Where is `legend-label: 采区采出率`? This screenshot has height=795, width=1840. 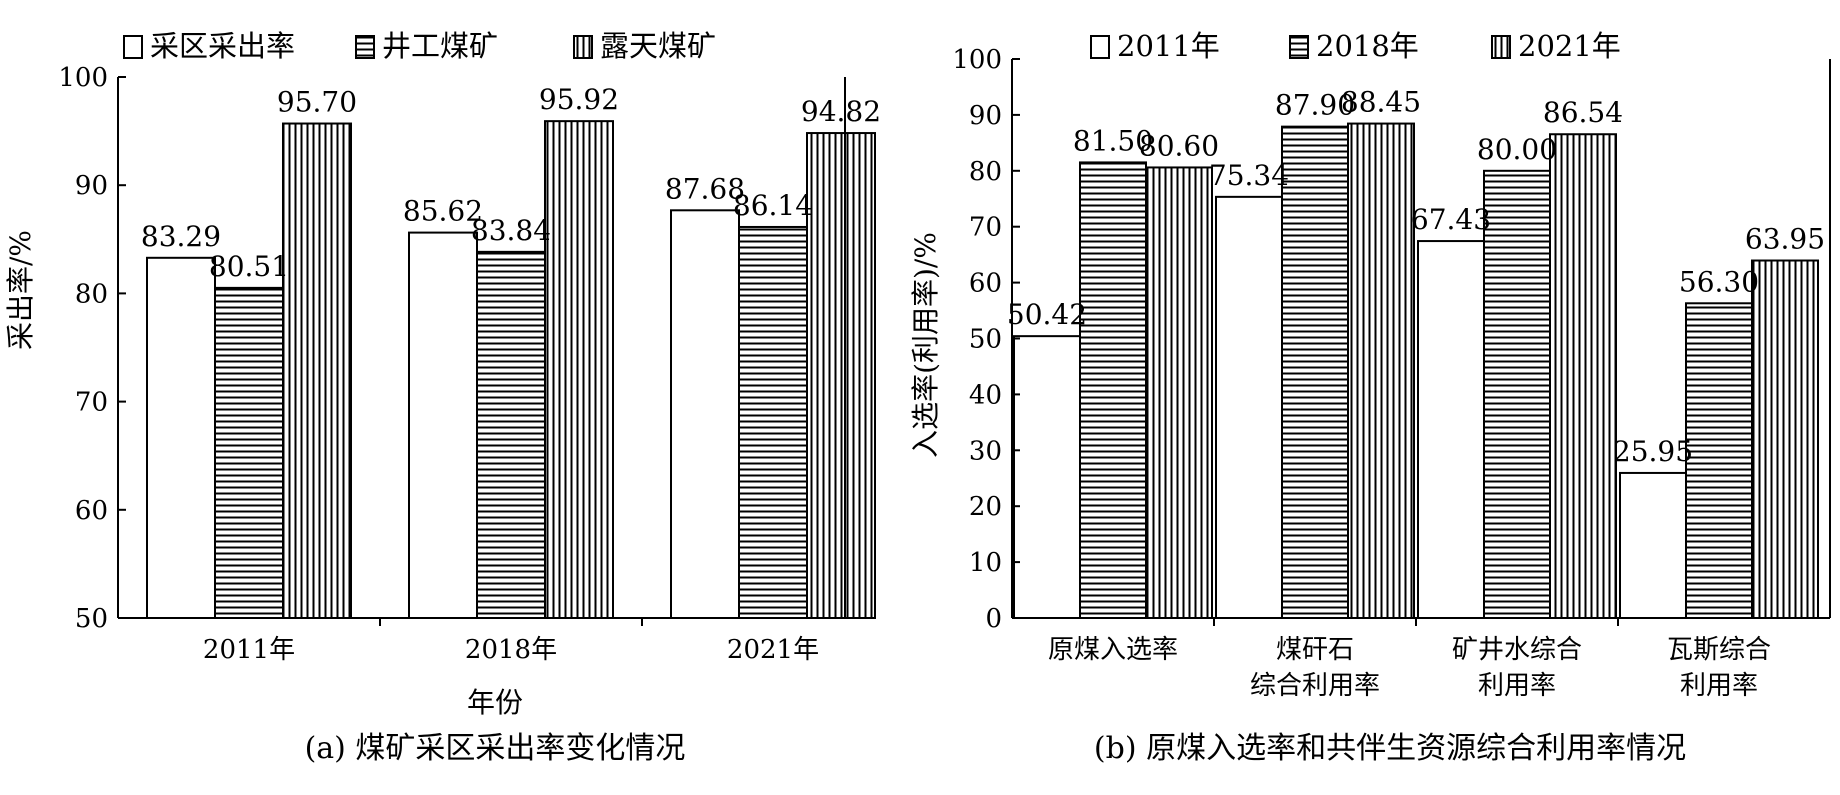 legend-label: 采区采出率 is located at coordinates (222, 46).